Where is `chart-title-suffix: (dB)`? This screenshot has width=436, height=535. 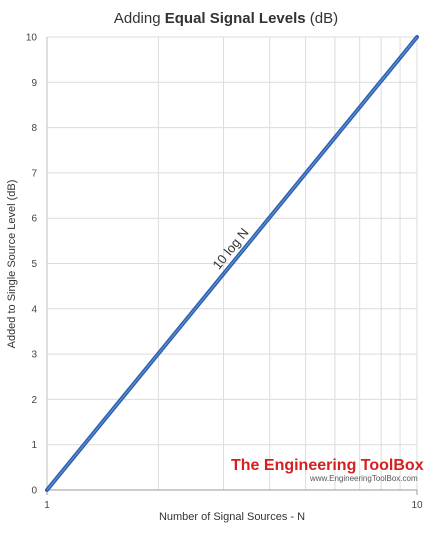 chart-title-suffix: (dB) is located at coordinates (322, 18).